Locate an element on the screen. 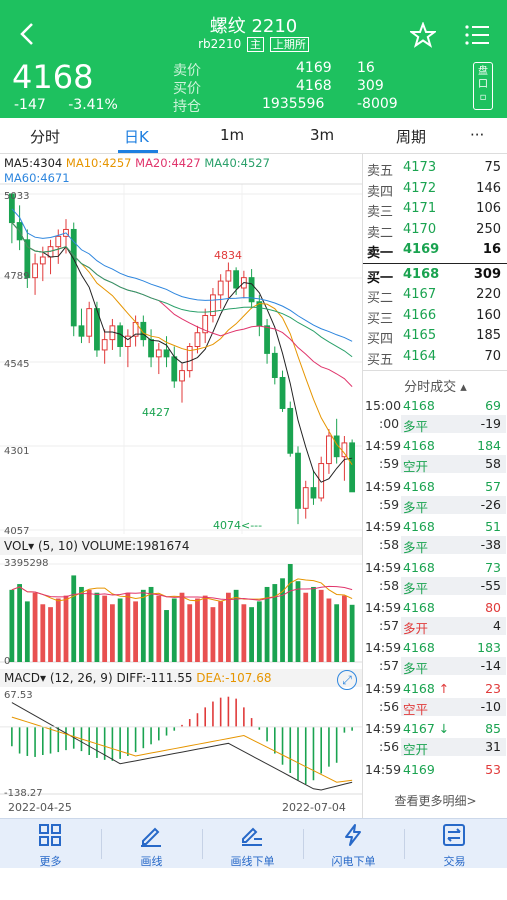 The image size is (507, 900). low-price-label: 4427 is located at coordinates (156, 412).